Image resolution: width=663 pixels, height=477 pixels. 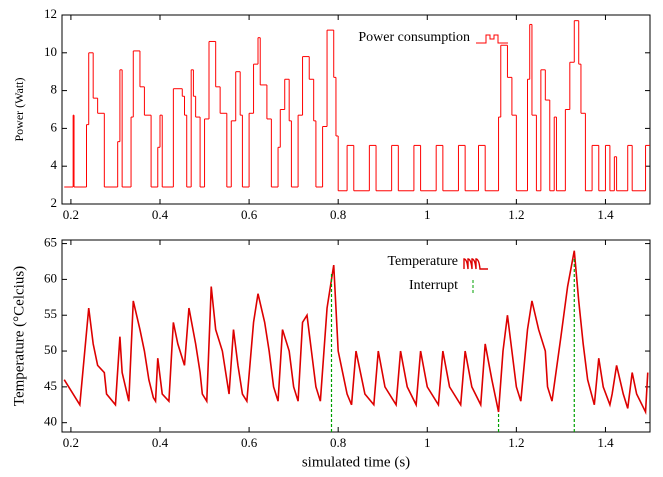 What do you see at coordinates (50, 385) in the screenshot?
I see `y-tick-label: 45` at bounding box center [50, 385].